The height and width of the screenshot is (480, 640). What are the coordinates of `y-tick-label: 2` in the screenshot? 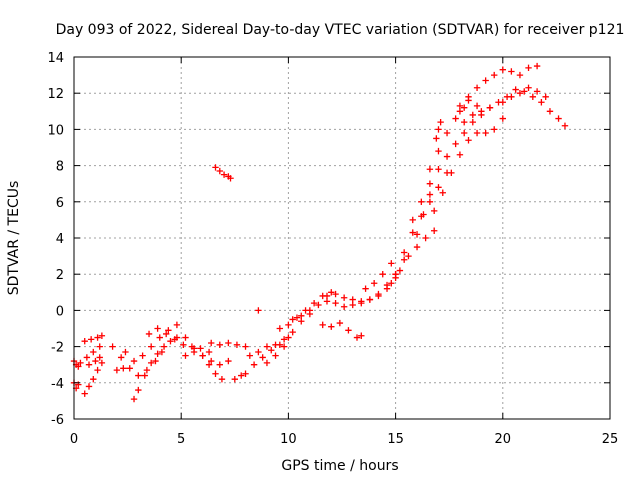 It's located at (60, 275).